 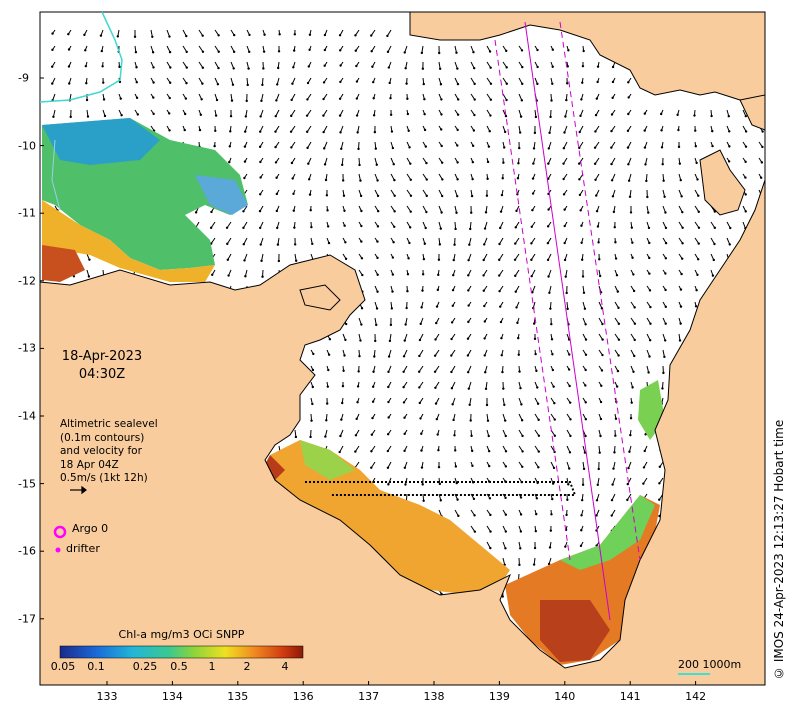 What do you see at coordinates (709, 664) in the screenshot?
I see `scale-label: 200 1000m` at bounding box center [709, 664].